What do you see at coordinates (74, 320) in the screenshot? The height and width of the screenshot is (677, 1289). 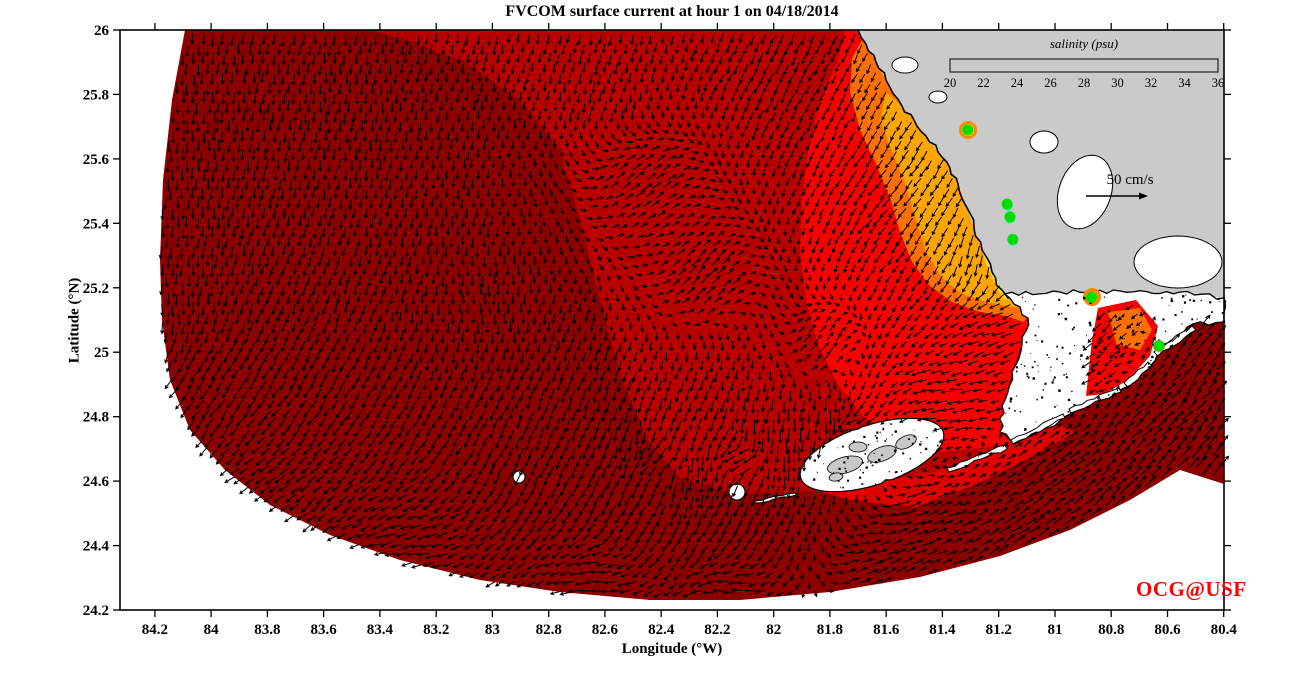 I see `y-axis-label: Latitude (°N)` at bounding box center [74, 320].